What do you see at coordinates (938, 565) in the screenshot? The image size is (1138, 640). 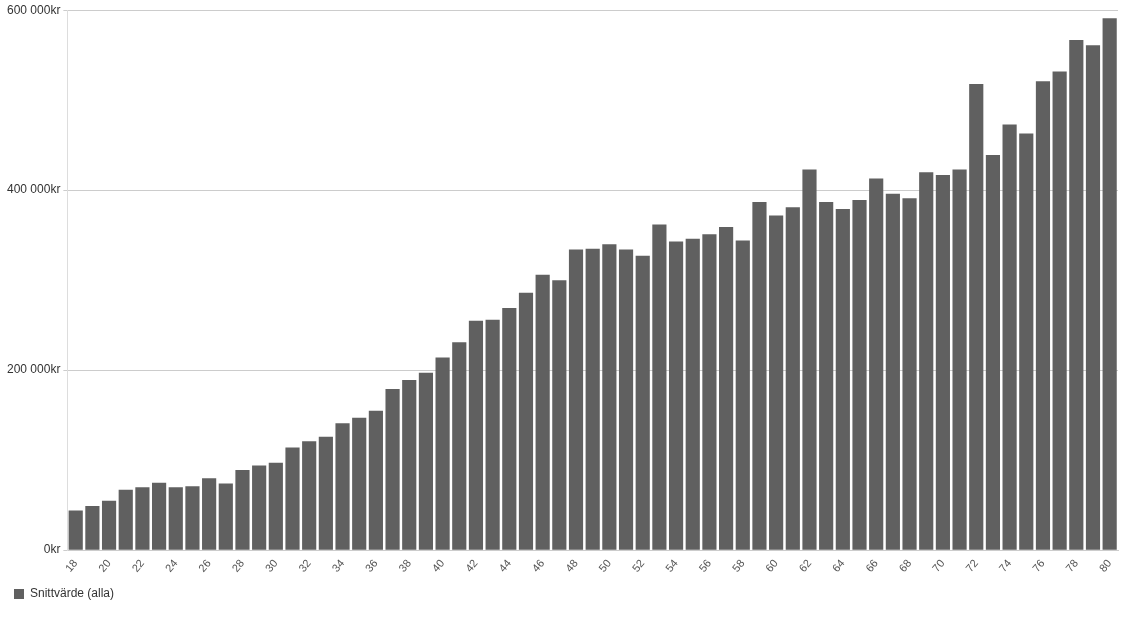 I see `x-tick-label: 70` at bounding box center [938, 565].